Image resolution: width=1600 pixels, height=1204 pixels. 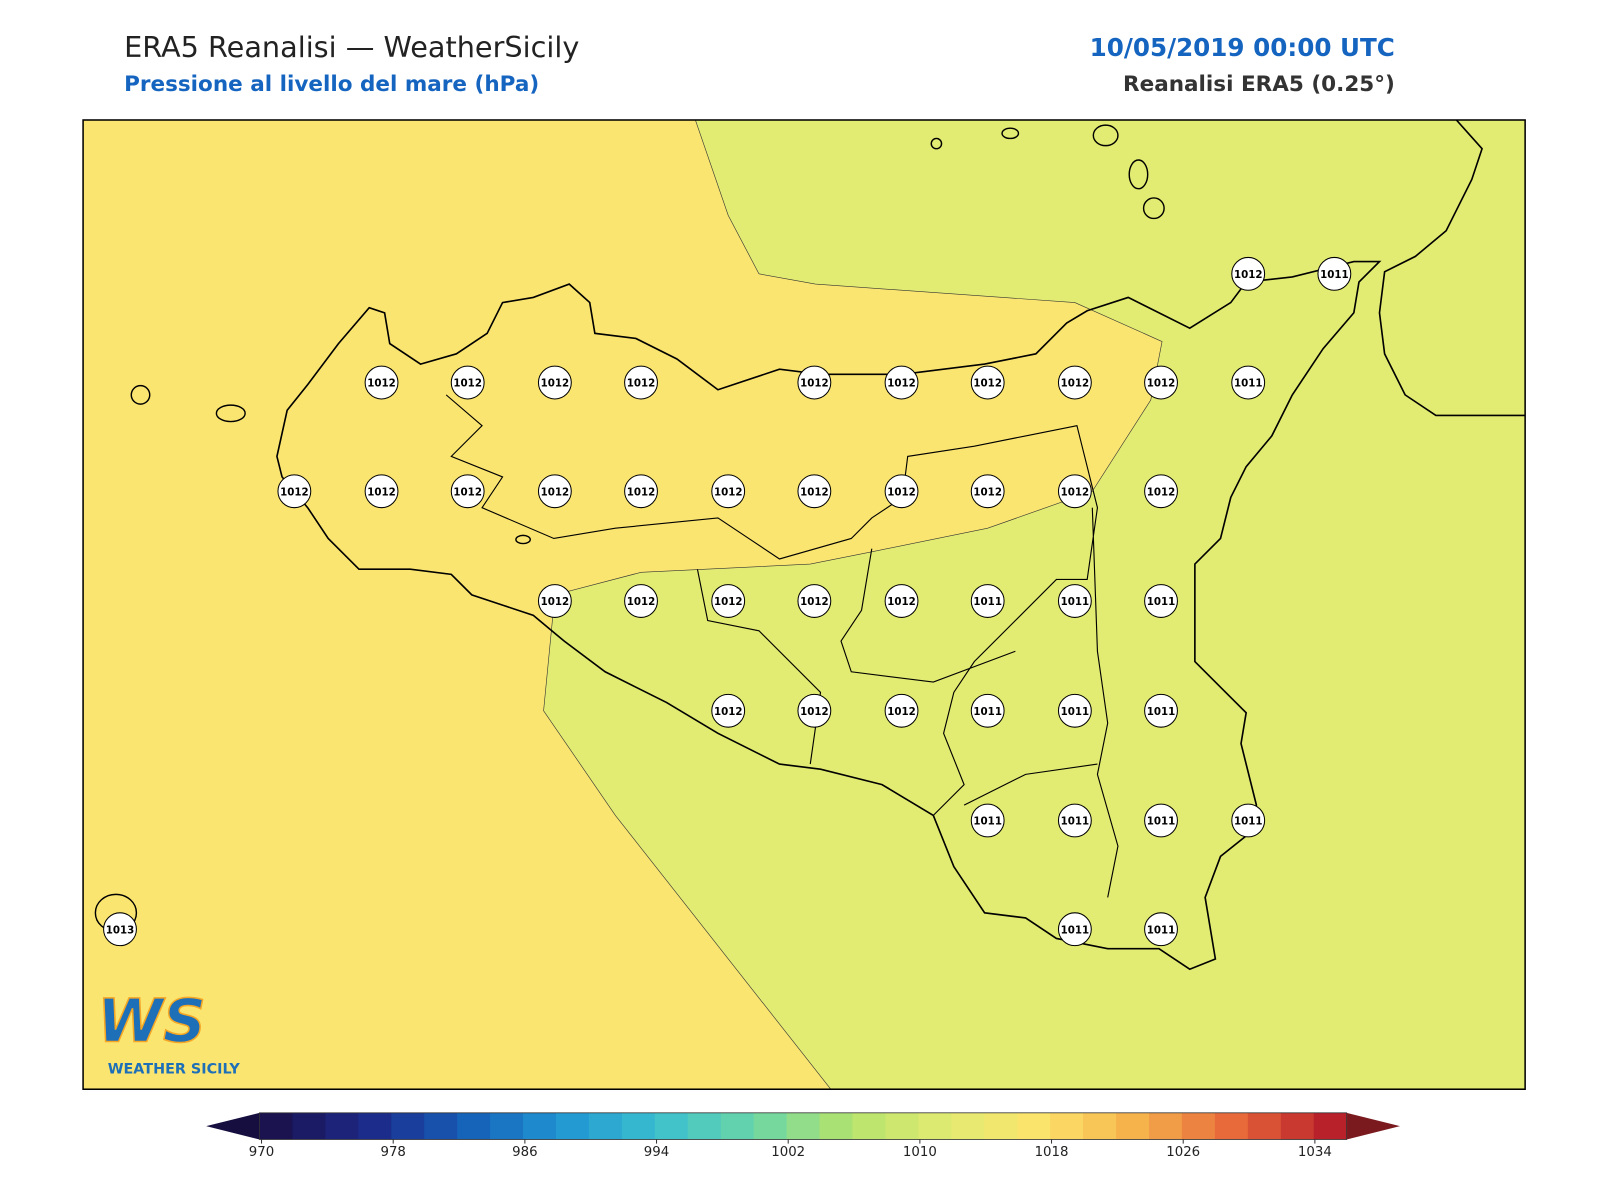 I want to click on colorbar-tick-label: 986, so click(x=524, y=1152).